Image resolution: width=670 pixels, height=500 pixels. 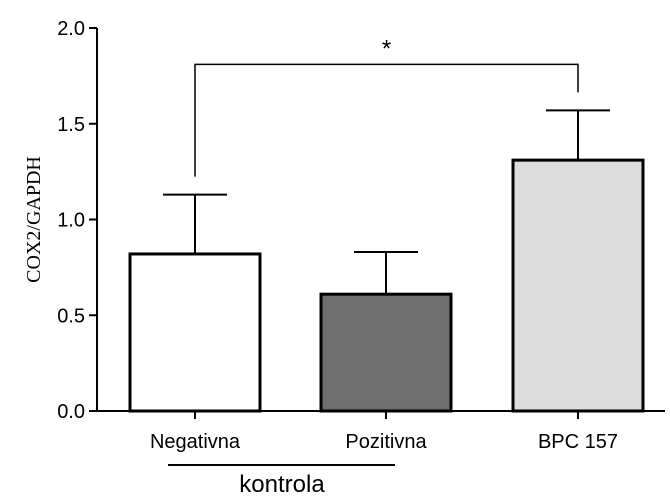 I want to click on group-label: kontrola, so click(x=282, y=484).